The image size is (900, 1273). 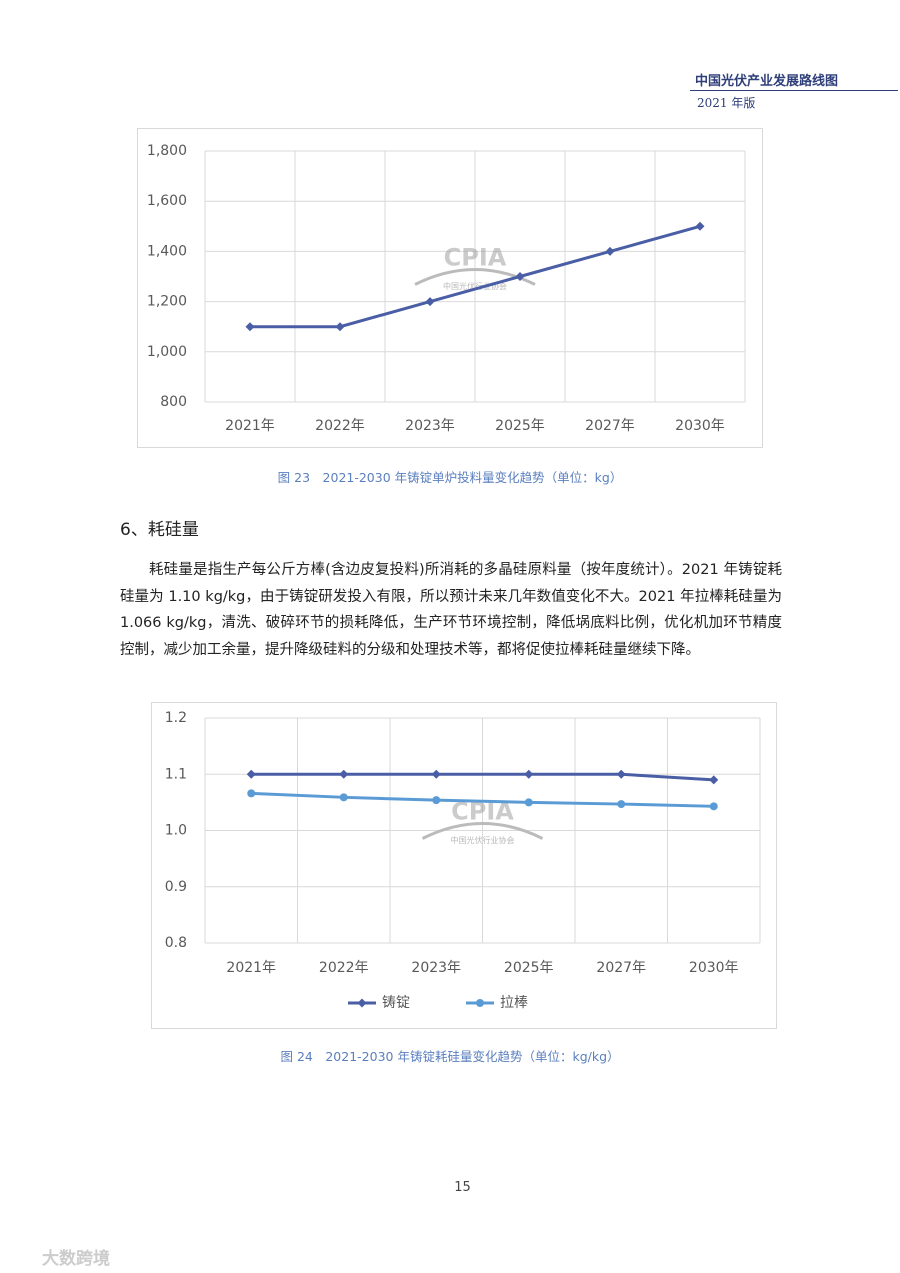 I want to click on y-tick-label: 1,000, so click(x=167, y=352).